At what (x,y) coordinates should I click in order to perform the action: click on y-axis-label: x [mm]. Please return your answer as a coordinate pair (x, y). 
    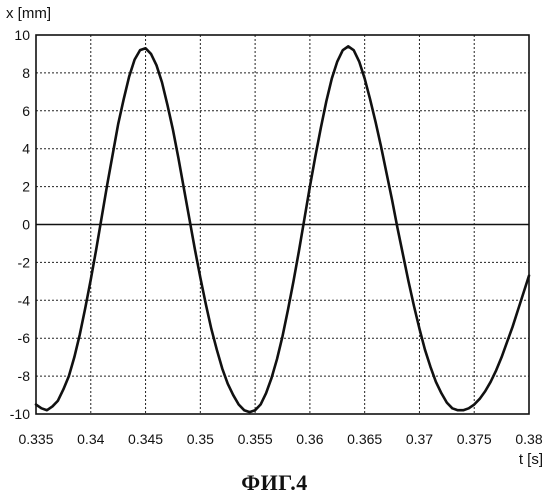
    Looking at the image, I should click on (28, 13).